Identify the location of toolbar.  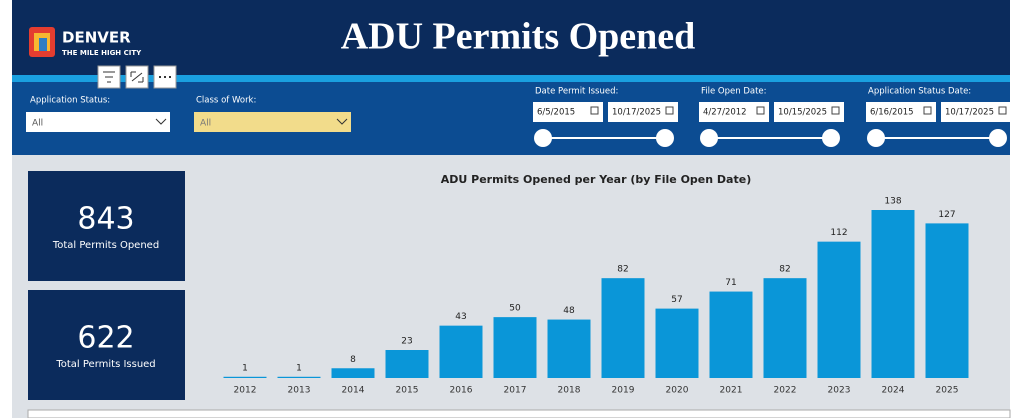
(137, 77).